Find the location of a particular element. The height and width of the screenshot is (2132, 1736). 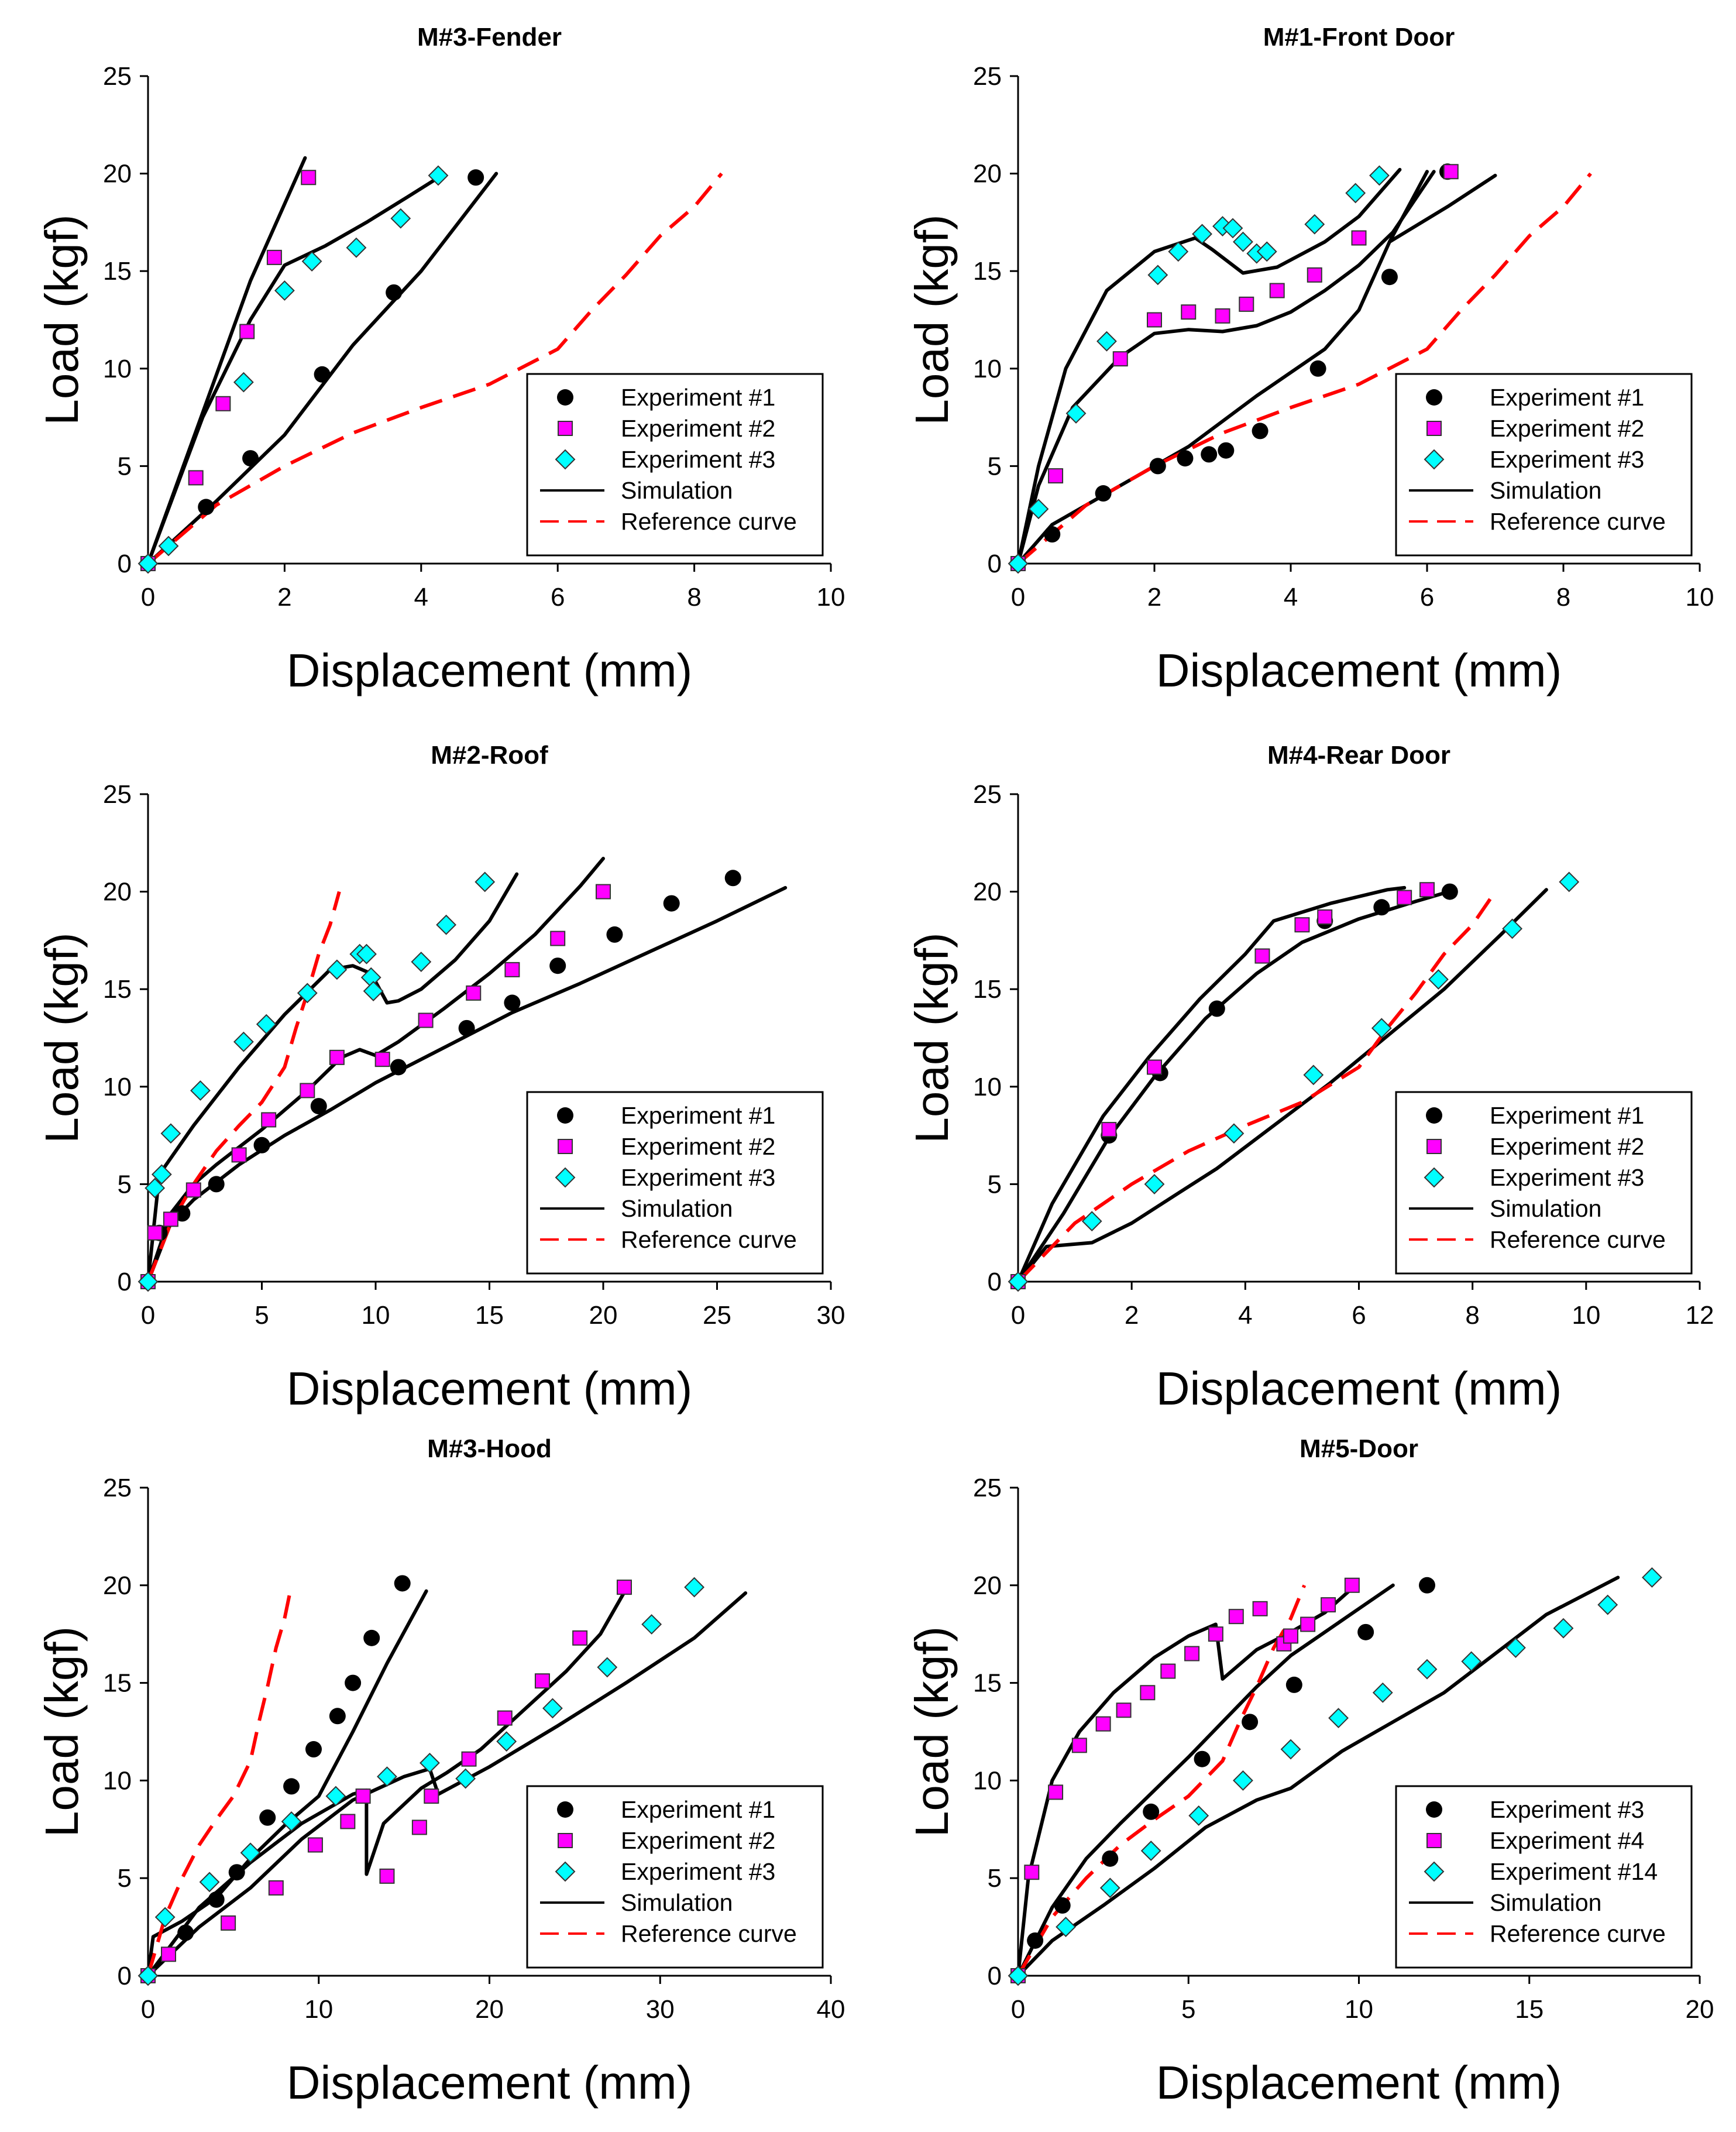

legend-box is located at coordinates (1544, 465).